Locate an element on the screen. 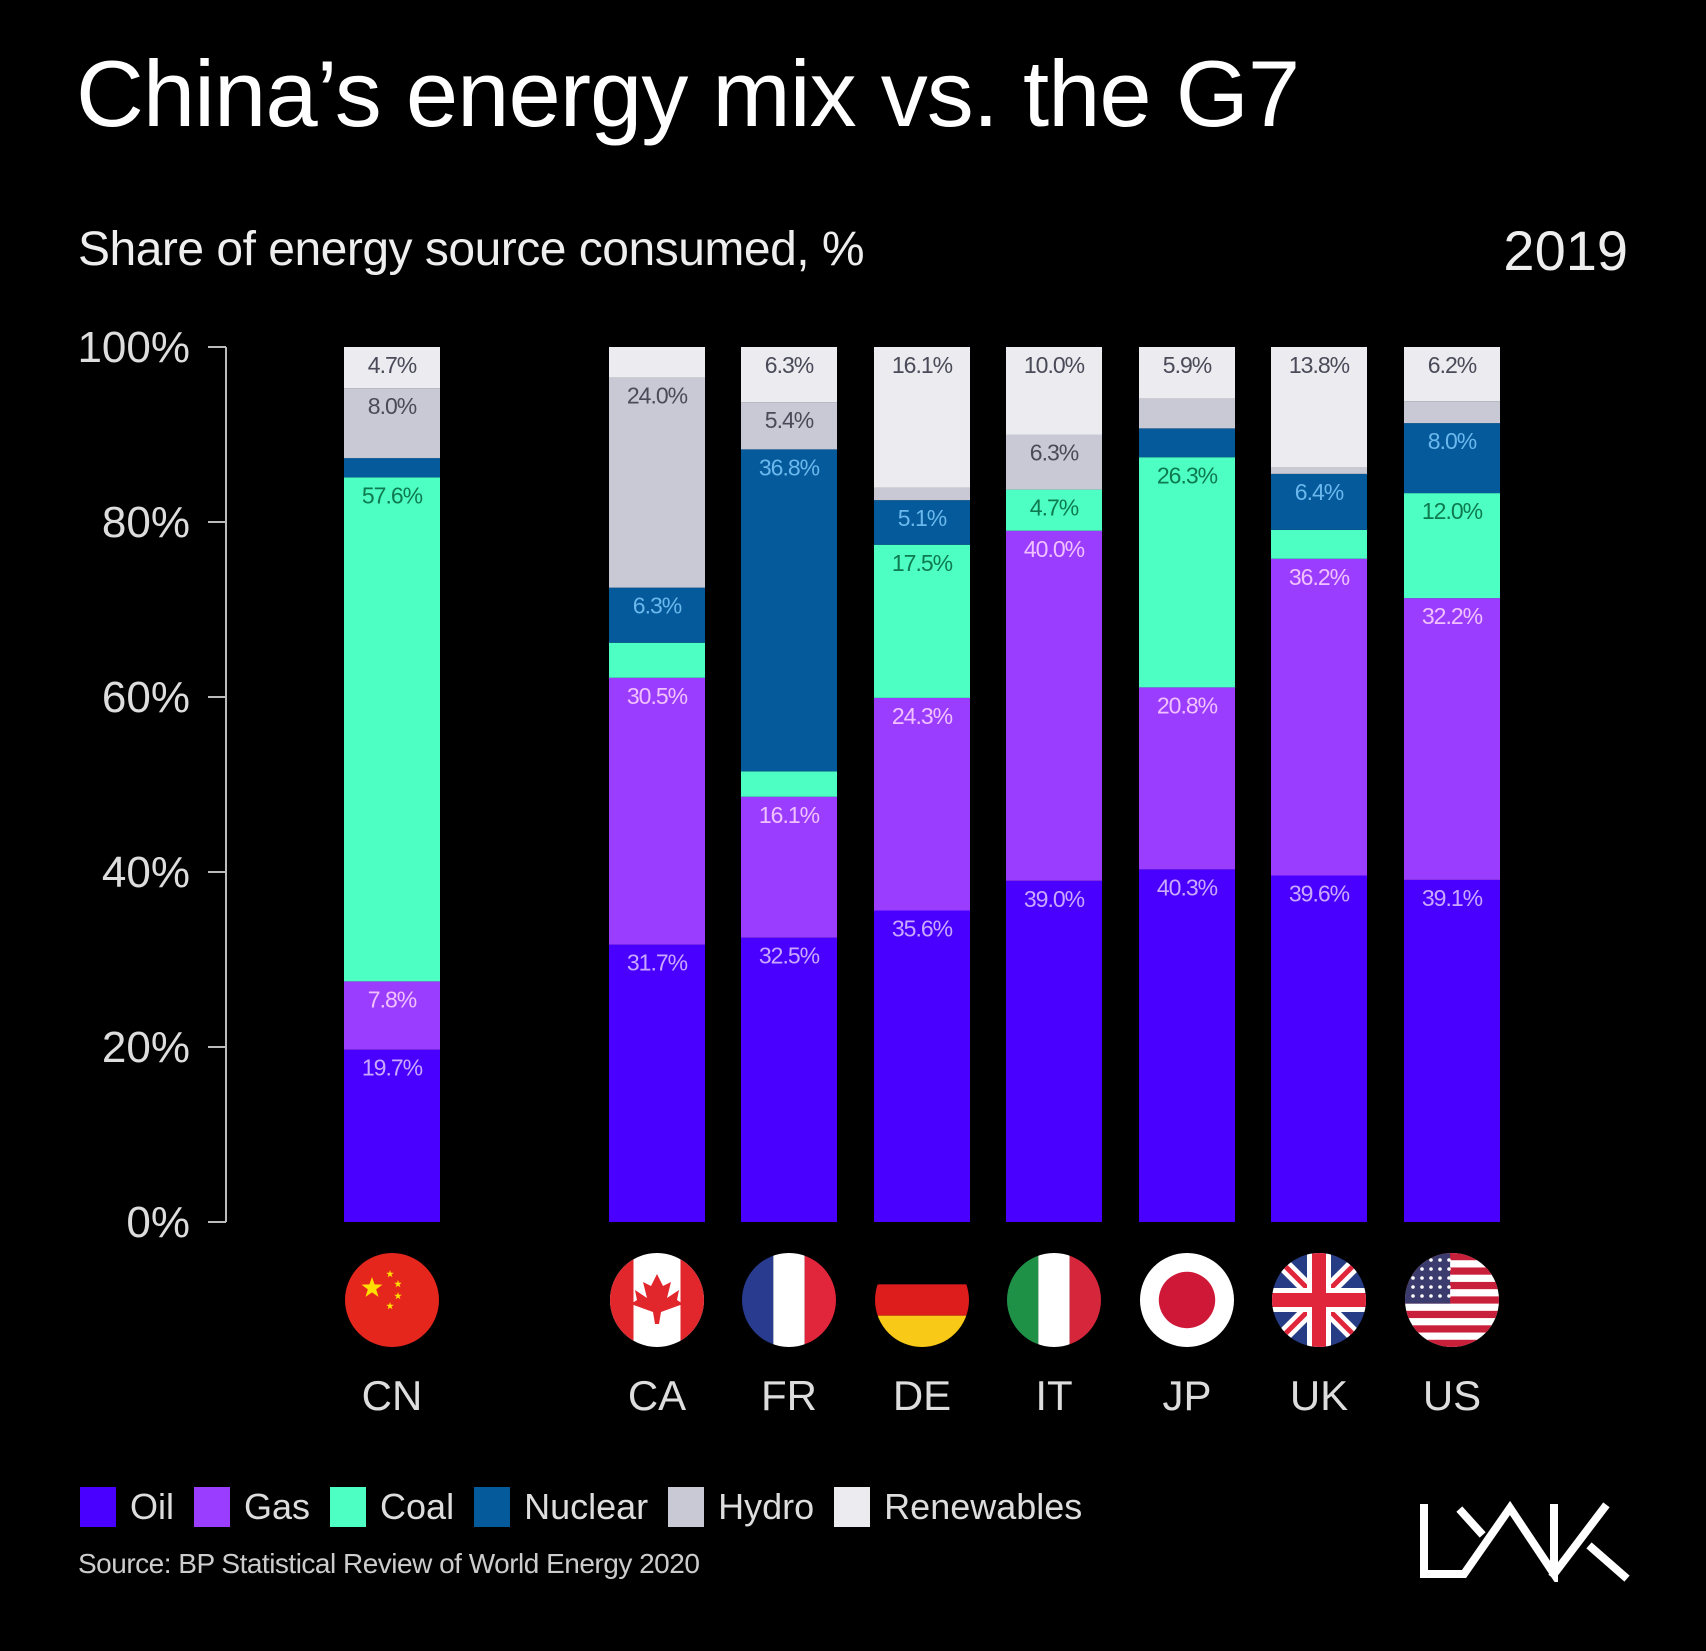  bar-segment-renewables-cn is located at coordinates (392, 368).